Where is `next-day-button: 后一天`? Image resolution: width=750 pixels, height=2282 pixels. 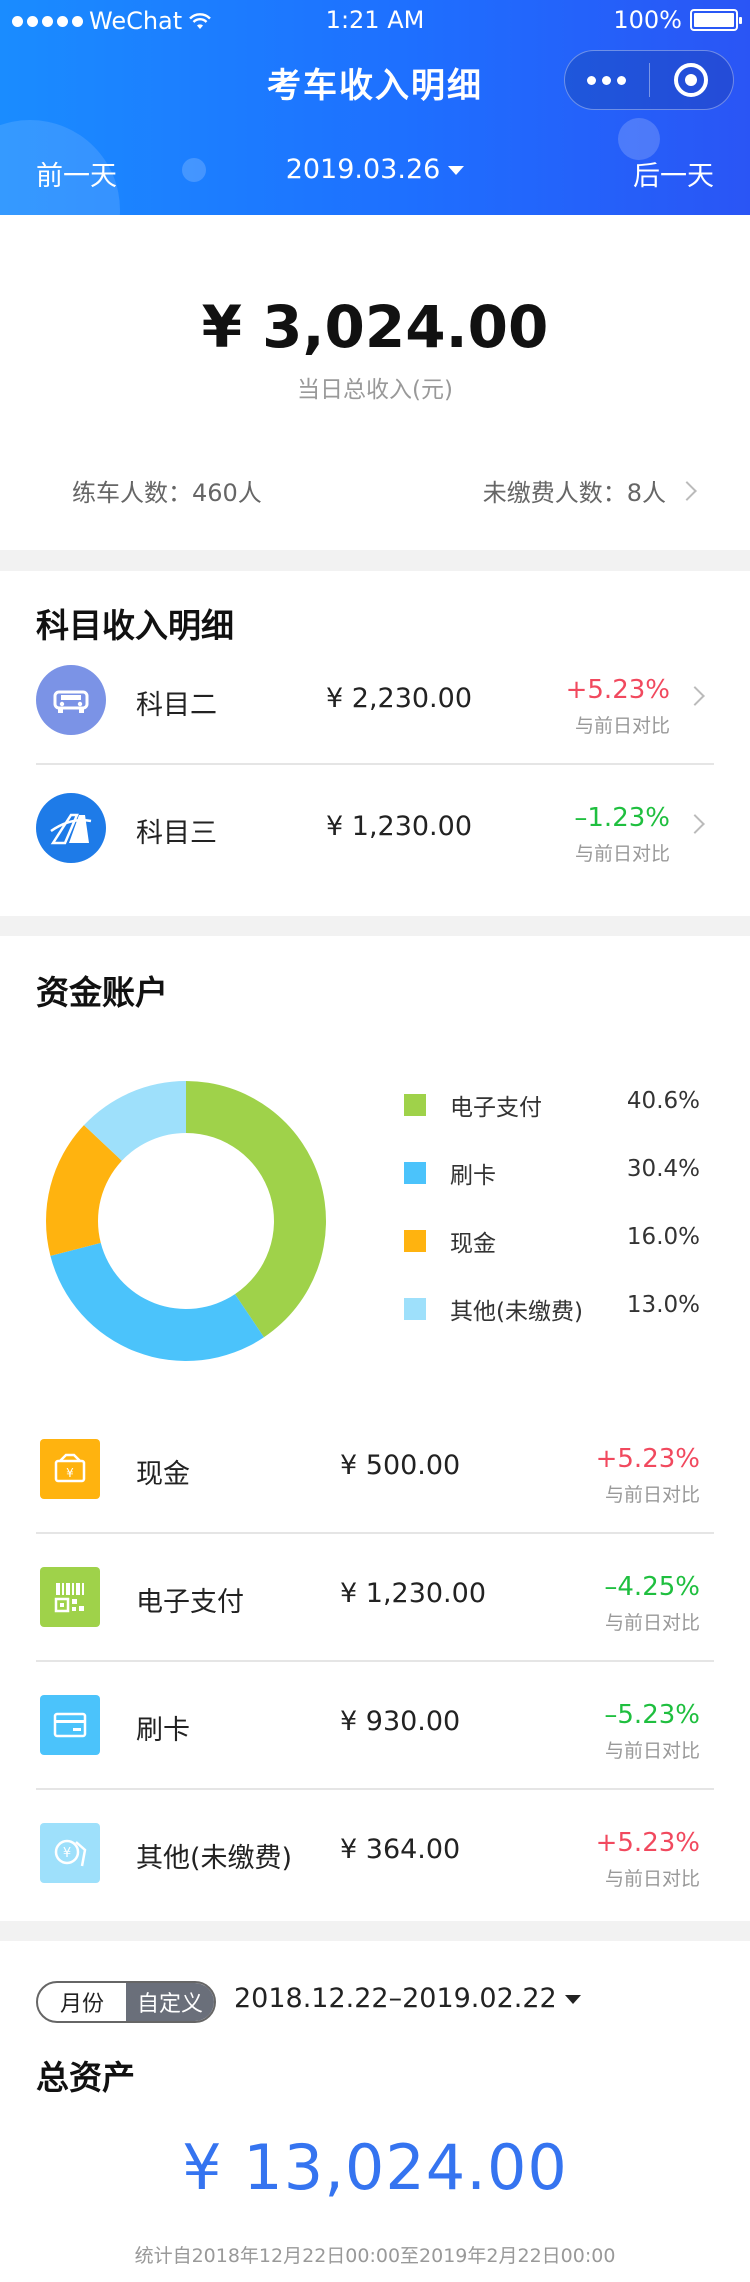
next-day-button: 后一天 is located at coordinates (673, 176).